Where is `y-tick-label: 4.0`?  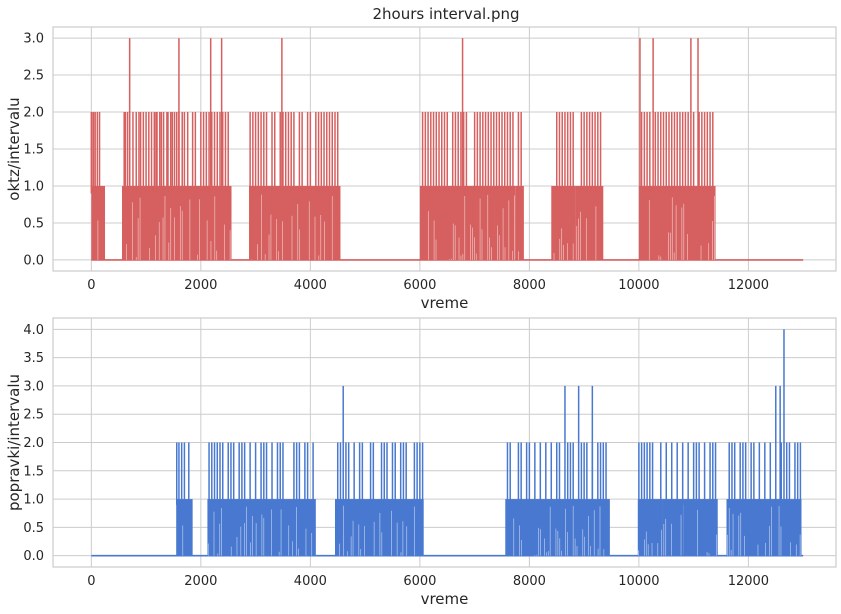 y-tick-label: 4.0 is located at coordinates (33, 330).